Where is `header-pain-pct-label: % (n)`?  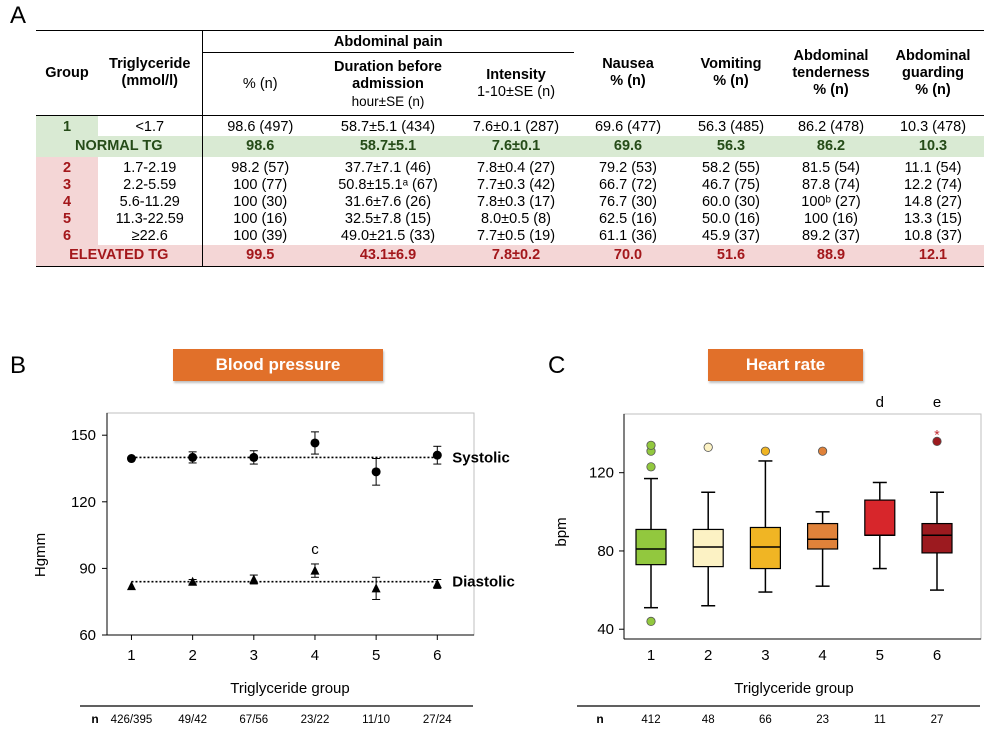
header-pain-pct-label: % (n) is located at coordinates (260, 83).